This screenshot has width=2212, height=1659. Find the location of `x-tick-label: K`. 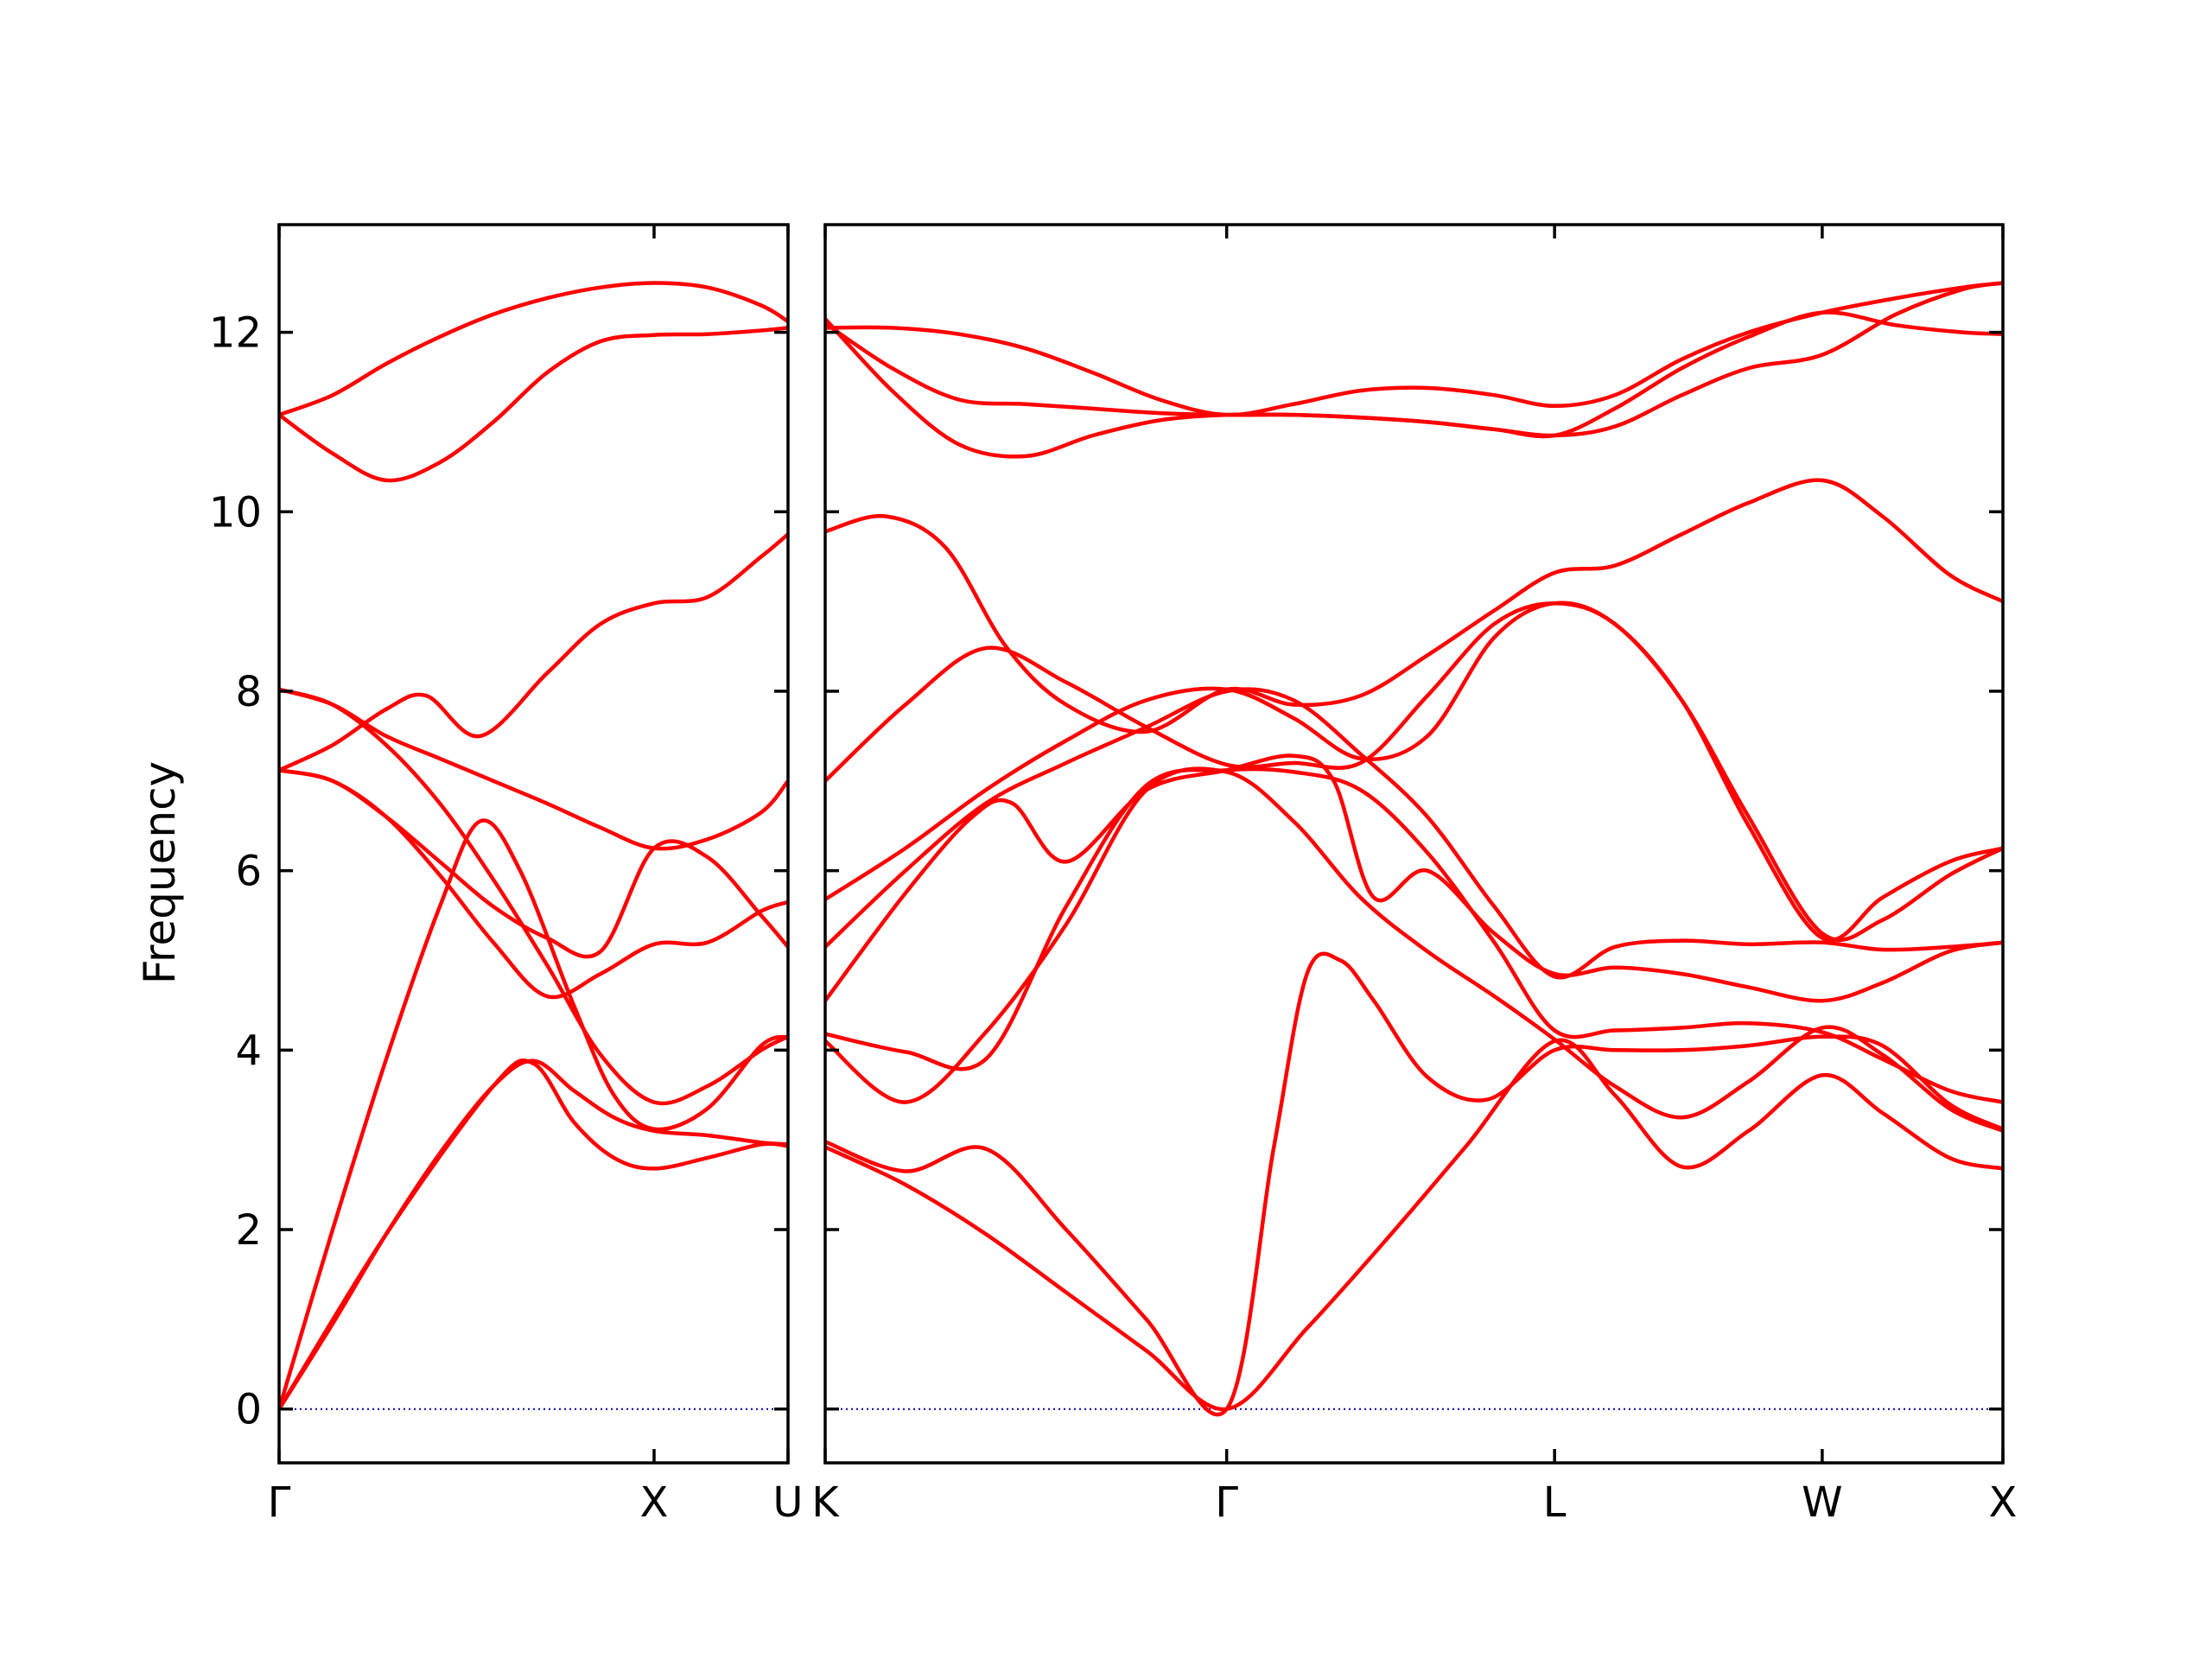

x-tick-label: K is located at coordinates (825, 1502).